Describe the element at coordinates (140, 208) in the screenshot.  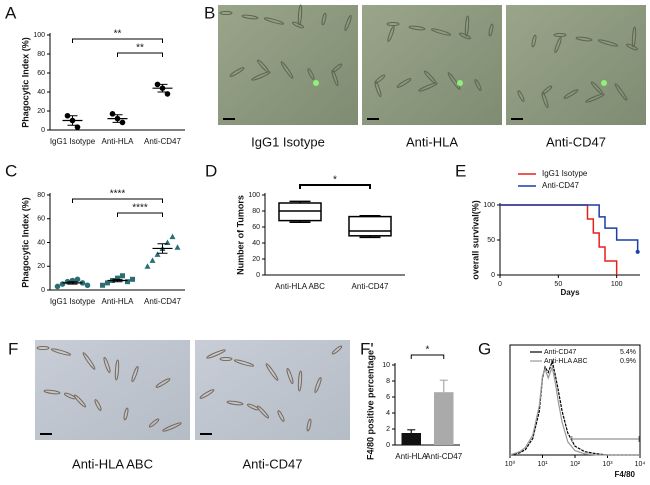
I see `significance-label: ****` at that location.